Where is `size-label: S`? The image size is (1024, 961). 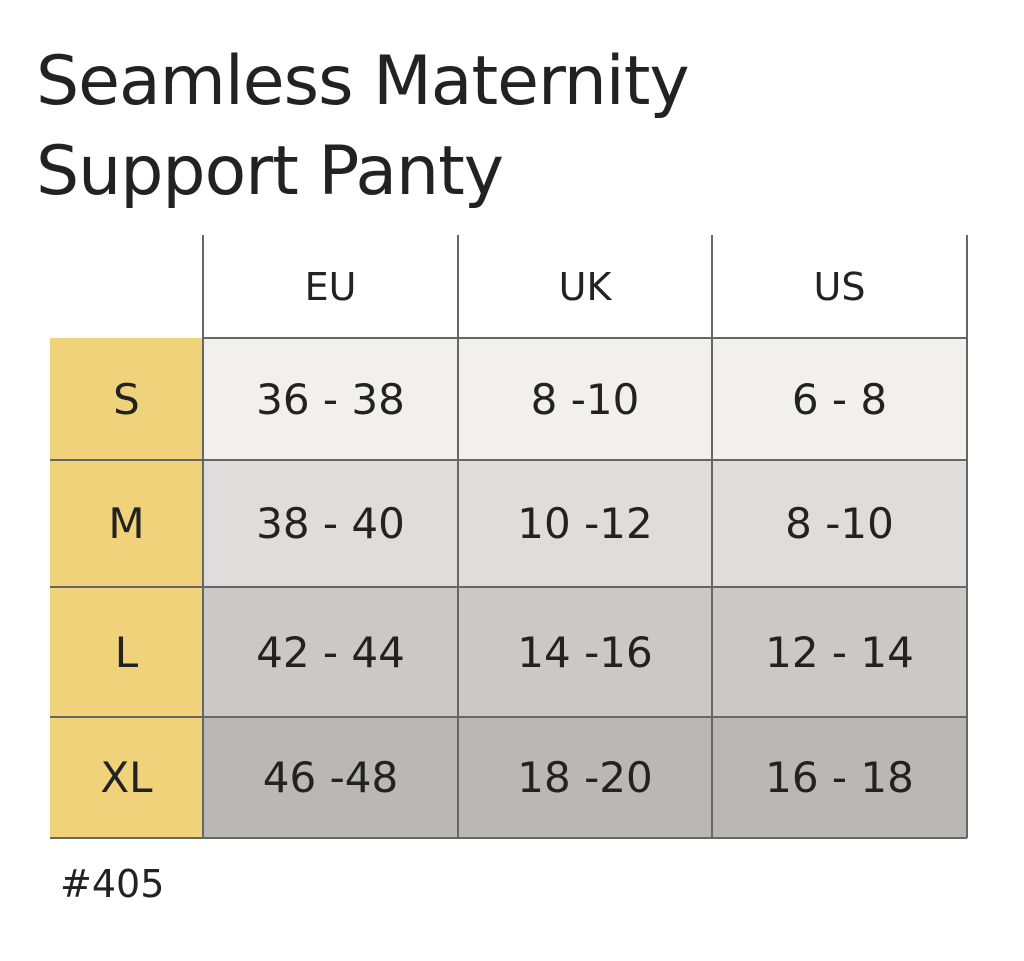 size-label: S is located at coordinates (126, 399).